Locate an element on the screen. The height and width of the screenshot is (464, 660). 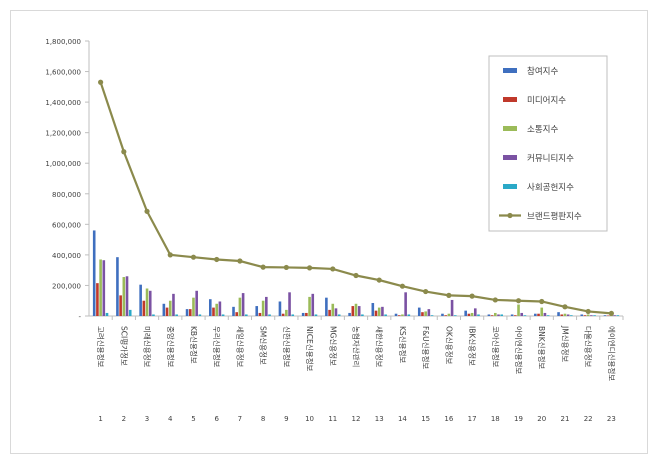
x-category-label: 중앙신용정보 is located at coordinates (171, 346).